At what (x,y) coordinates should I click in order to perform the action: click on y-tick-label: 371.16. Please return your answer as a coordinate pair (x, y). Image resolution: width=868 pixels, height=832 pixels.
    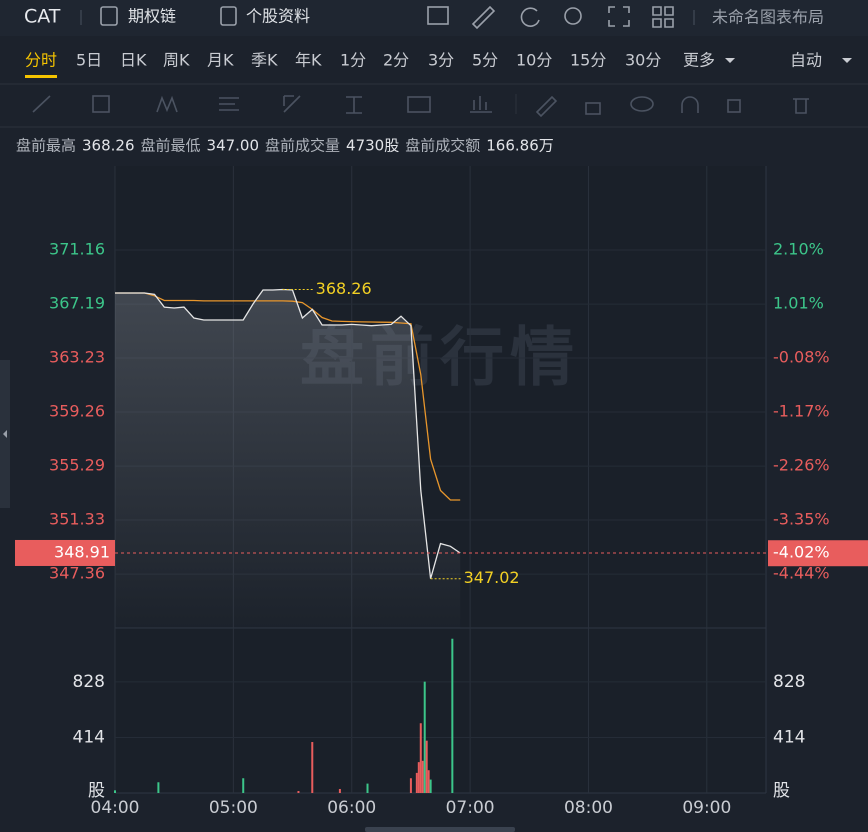
    Looking at the image, I should click on (77, 249).